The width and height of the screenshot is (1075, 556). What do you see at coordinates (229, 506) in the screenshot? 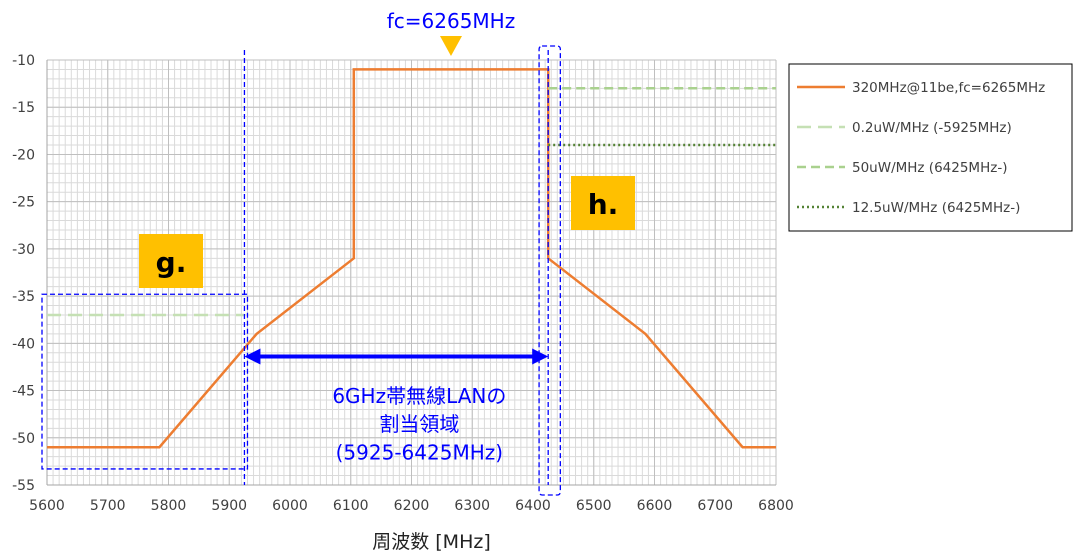
I see `x-tick-label: 5900` at bounding box center [229, 506].